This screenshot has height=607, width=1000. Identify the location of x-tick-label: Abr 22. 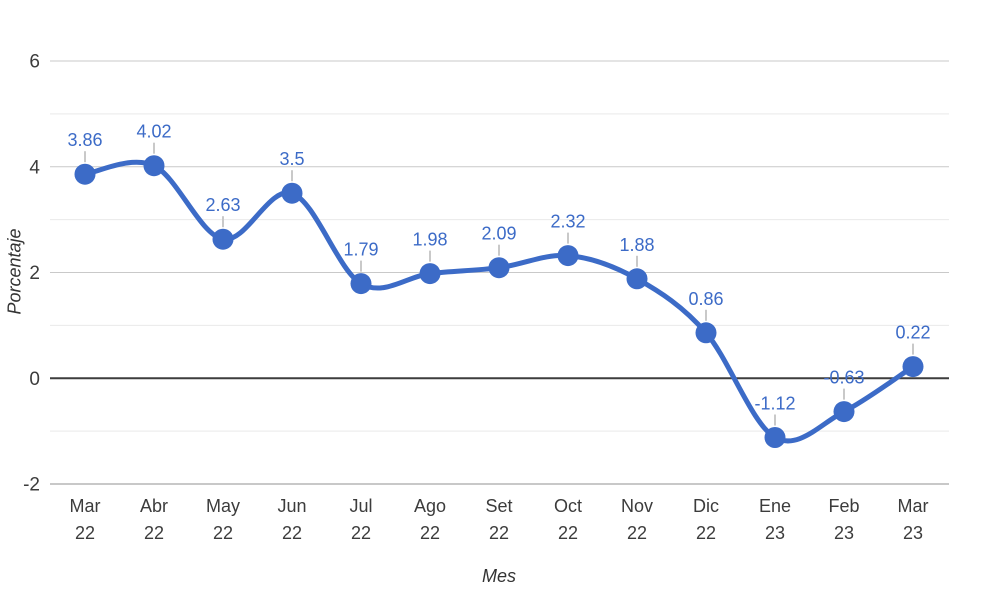
(154, 519).